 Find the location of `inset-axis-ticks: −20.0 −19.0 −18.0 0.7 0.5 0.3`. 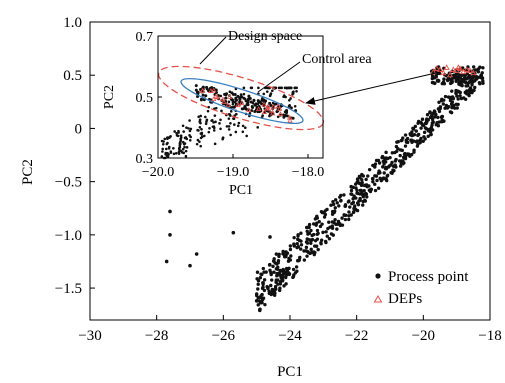

inset-axis-ticks: −20.0 −19.0 −18.0 0.7 0.5 0.3 is located at coordinates (230, 105).